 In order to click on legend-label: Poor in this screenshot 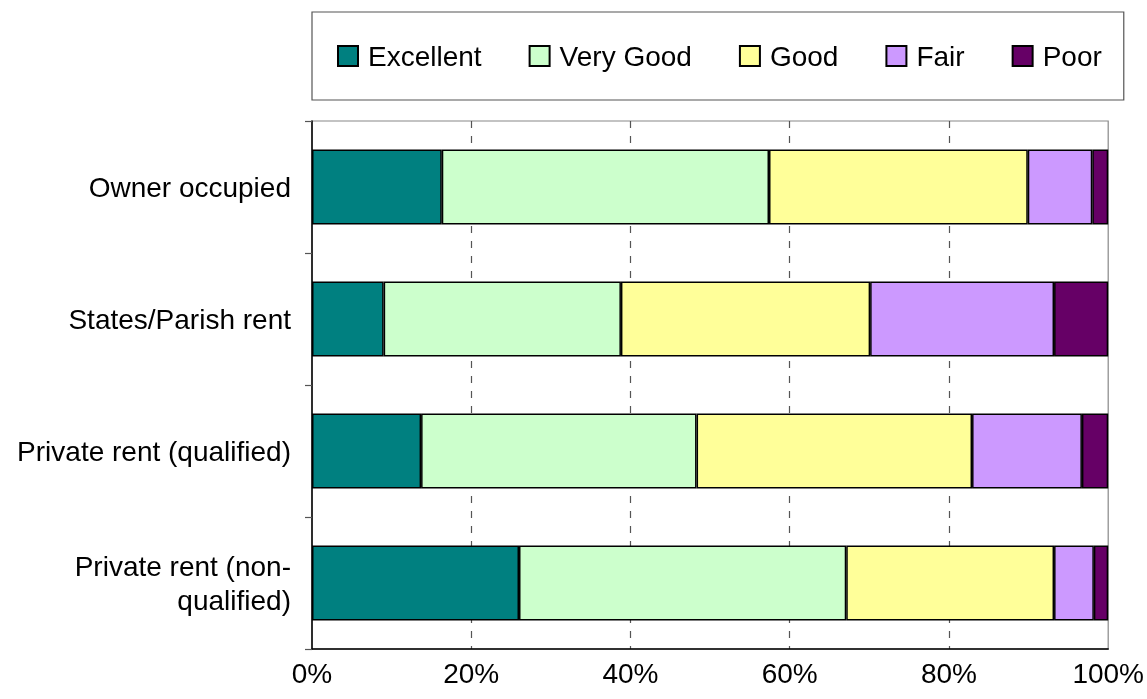, I will do `click(1072, 56)`.